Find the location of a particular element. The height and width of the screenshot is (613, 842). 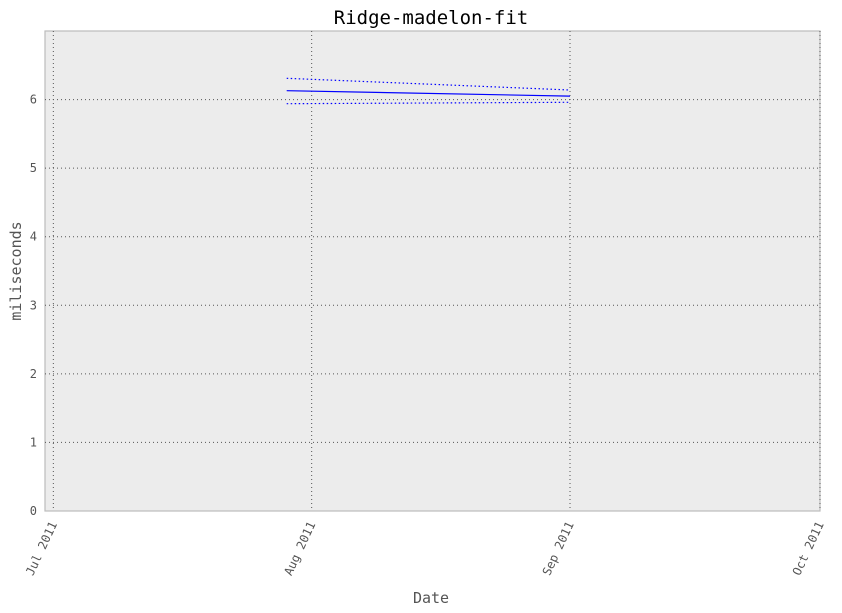

y-tick-label: 4 is located at coordinates (33, 237).